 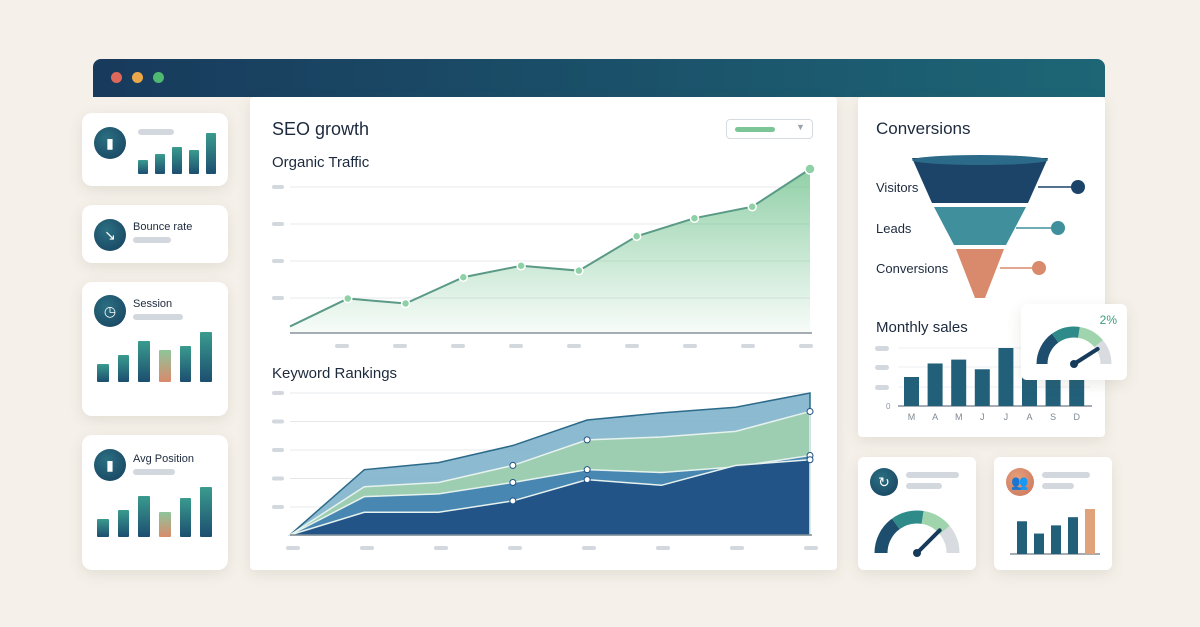 I want to click on stat-card-avg-position: ▮ Avg Position, so click(x=155, y=502).